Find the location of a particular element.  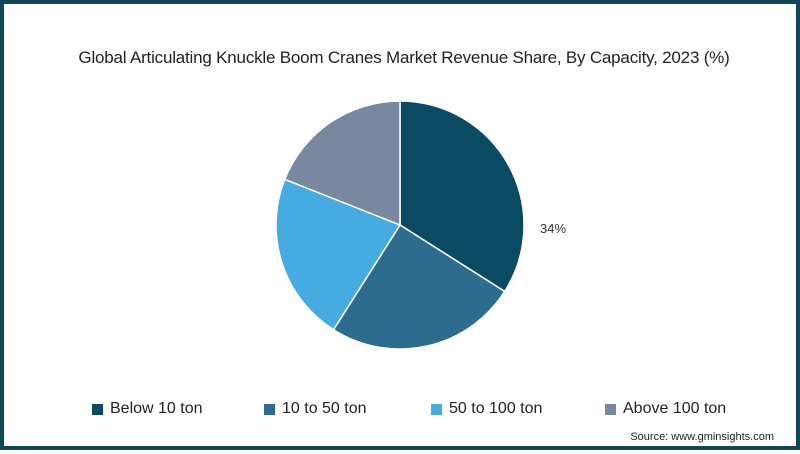

legend-item-50-to-100-ton: 50 to 100 ton is located at coordinates (486, 409).